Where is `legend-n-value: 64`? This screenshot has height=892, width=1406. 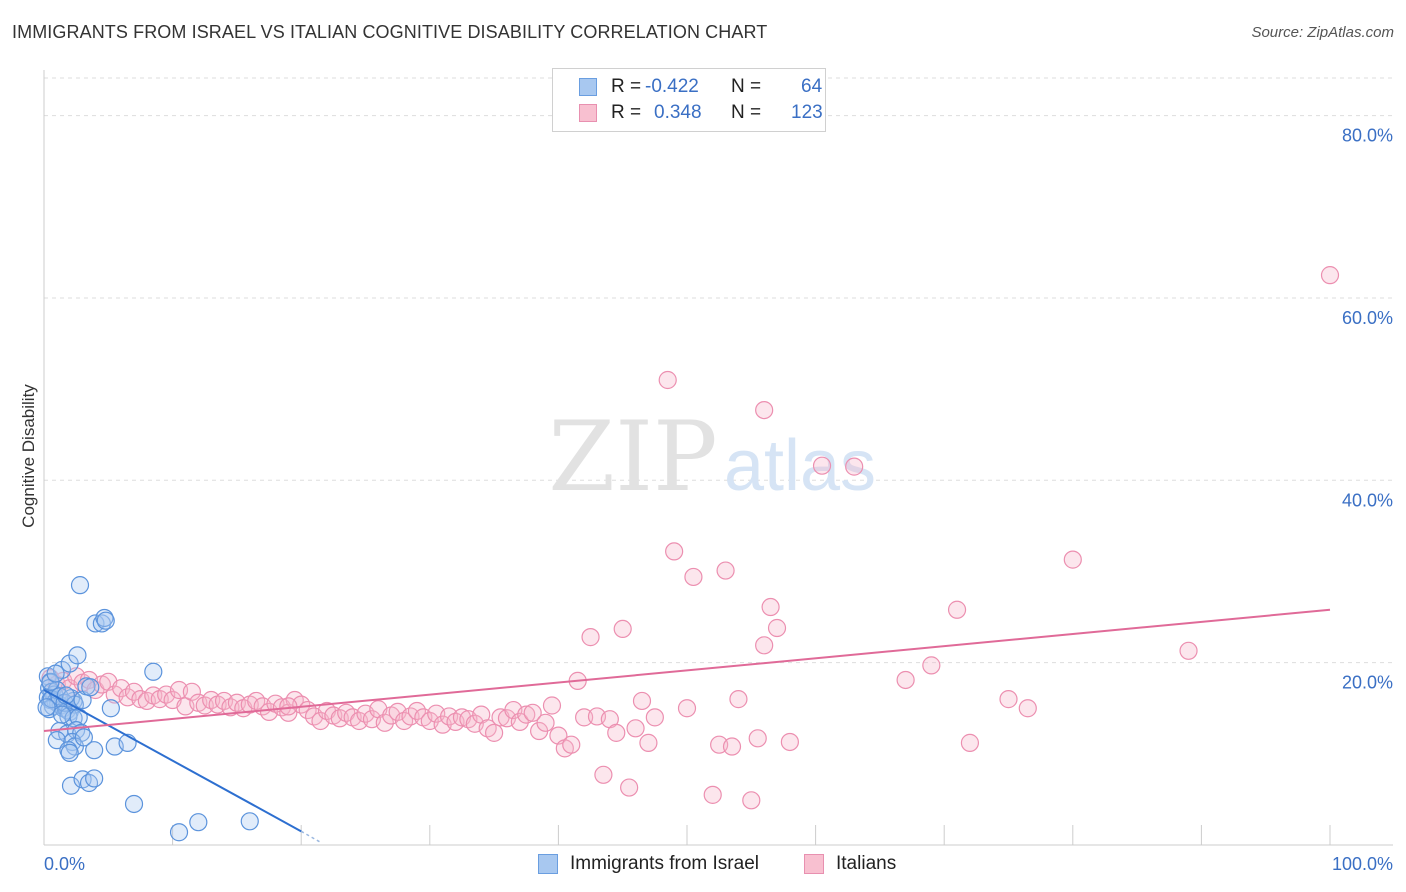 legend-n-value: 64 is located at coordinates (812, 86).